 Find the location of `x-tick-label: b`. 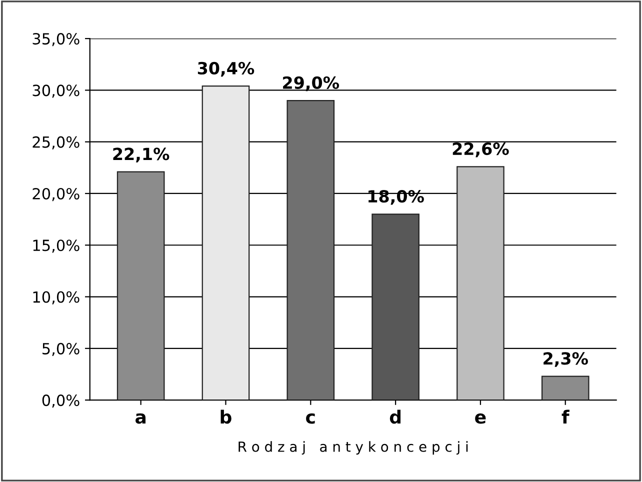

x-tick-label: b is located at coordinates (226, 417).